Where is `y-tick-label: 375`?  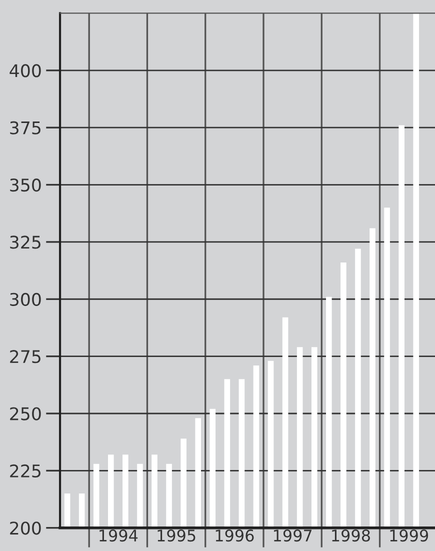
y-tick-label: 375 is located at coordinates (25, 127).